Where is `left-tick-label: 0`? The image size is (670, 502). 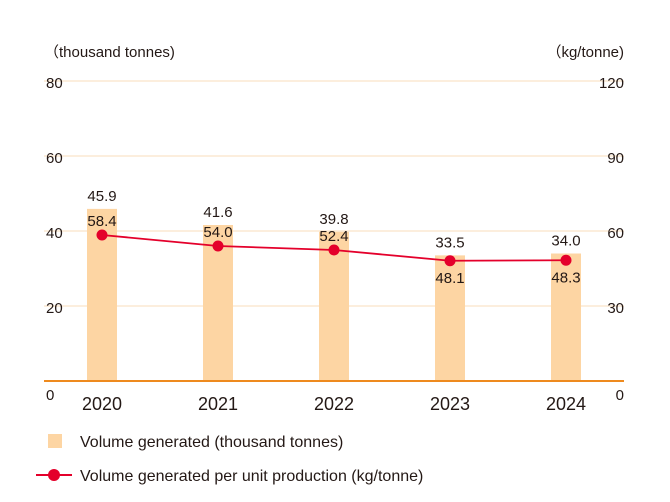 left-tick-label: 0 is located at coordinates (50, 395).